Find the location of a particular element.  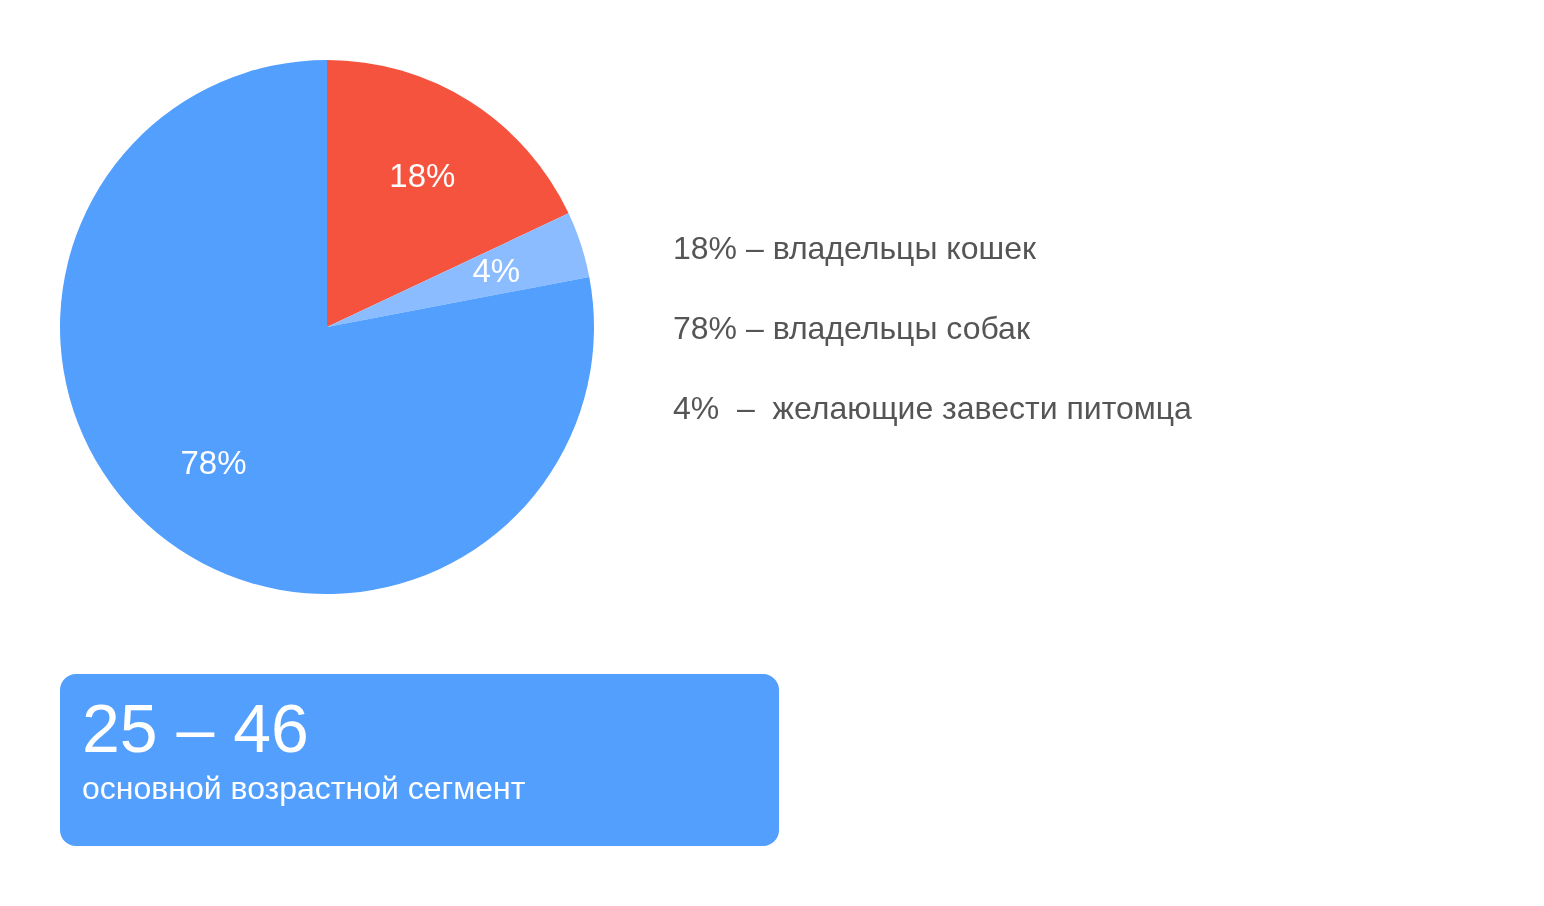

text: 4% – желающие завести питомца is located at coordinates (932, 408).